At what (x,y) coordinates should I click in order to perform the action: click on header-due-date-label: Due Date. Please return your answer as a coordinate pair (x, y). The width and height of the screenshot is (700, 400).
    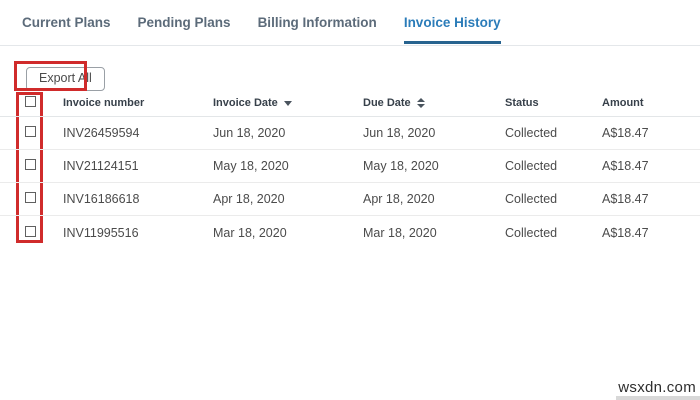
    Looking at the image, I should click on (387, 103).